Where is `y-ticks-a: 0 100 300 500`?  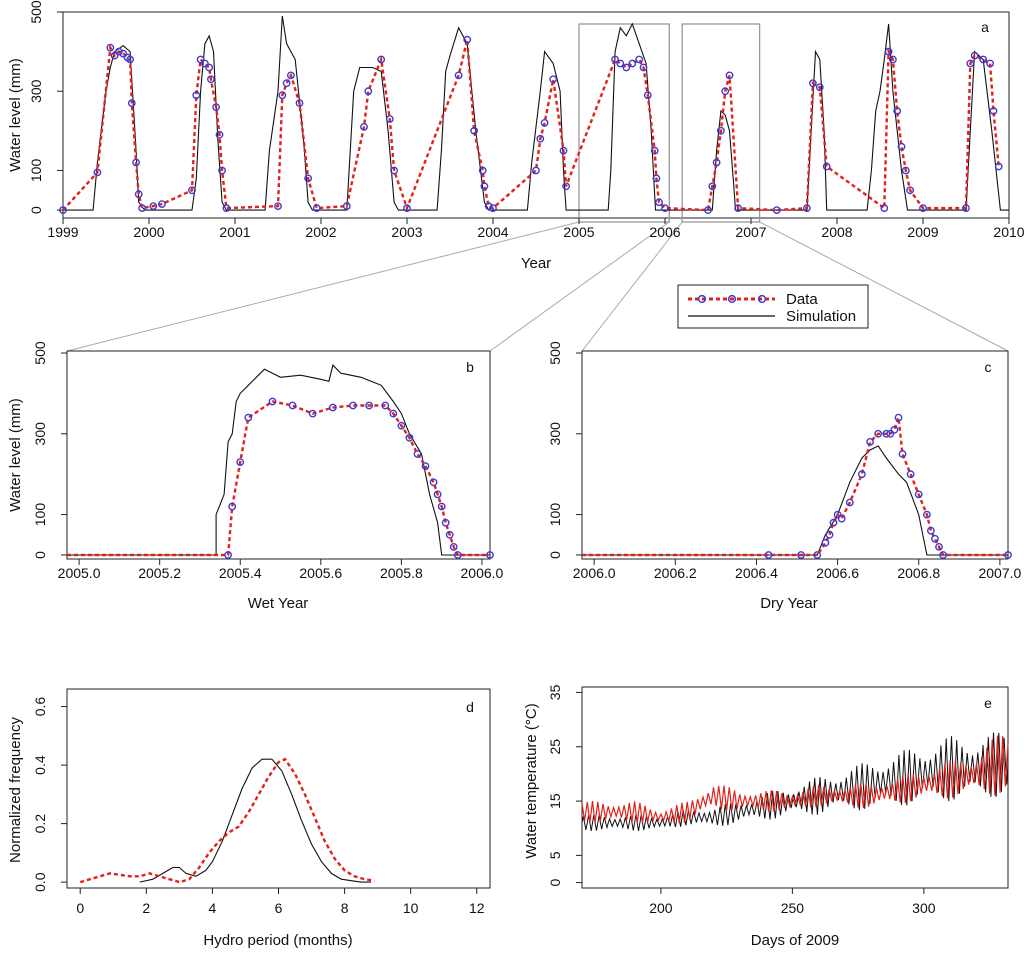
y-ticks-a: 0 100 300 500 is located at coordinates (45, 107).